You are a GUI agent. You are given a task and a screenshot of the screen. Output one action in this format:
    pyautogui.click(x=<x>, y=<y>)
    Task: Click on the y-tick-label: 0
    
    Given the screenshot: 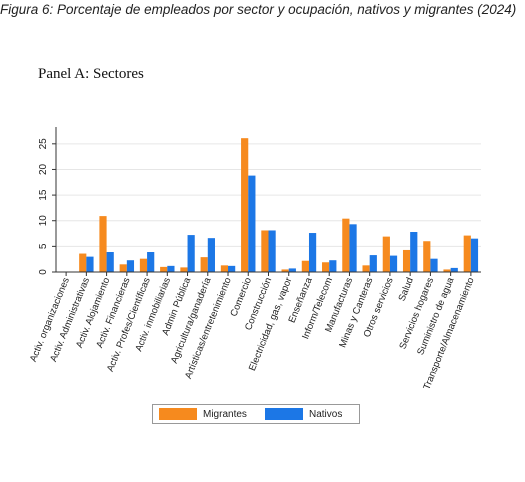 What is the action you would take?
    pyautogui.click(x=43, y=272)
    